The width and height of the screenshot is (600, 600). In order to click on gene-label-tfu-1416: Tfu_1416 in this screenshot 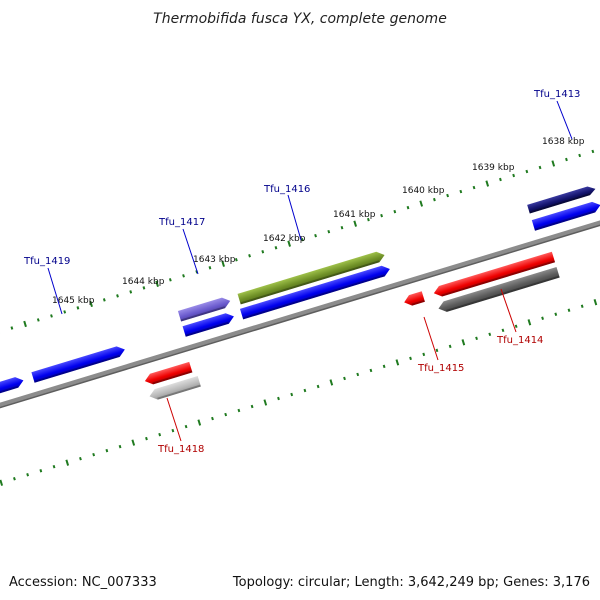, I will do `click(286, 189)`.